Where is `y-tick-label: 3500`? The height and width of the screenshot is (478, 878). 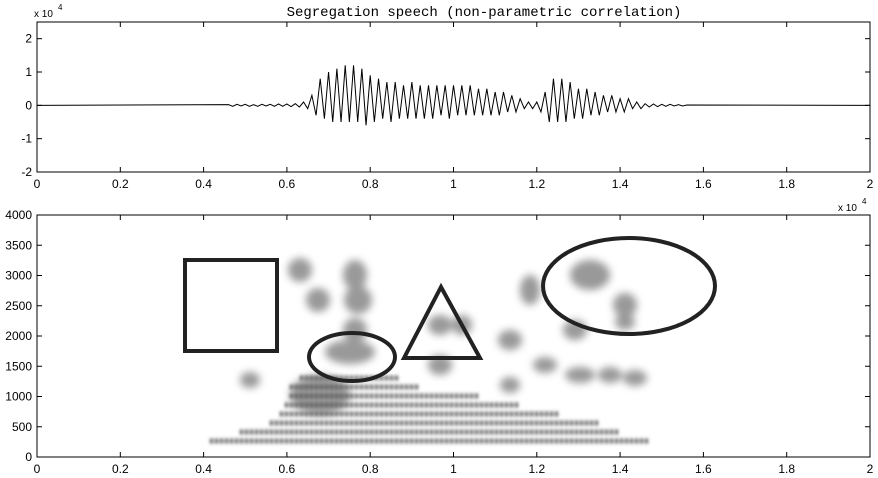
y-tick-label: 3500 is located at coordinates (18, 245).